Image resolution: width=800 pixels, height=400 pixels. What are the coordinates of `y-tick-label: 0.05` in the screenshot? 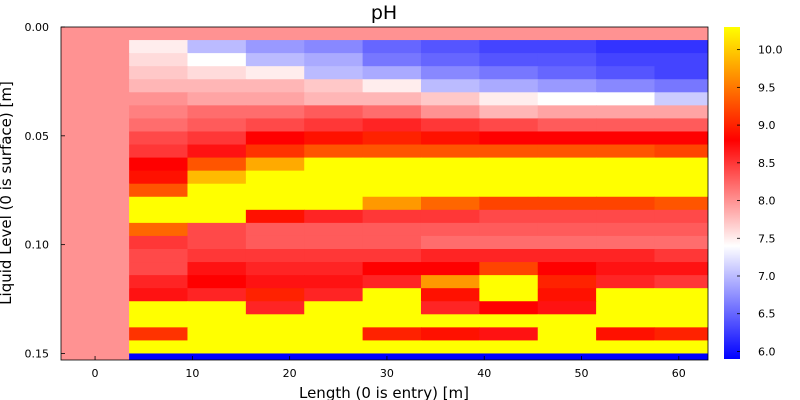 It's located at (37, 136).